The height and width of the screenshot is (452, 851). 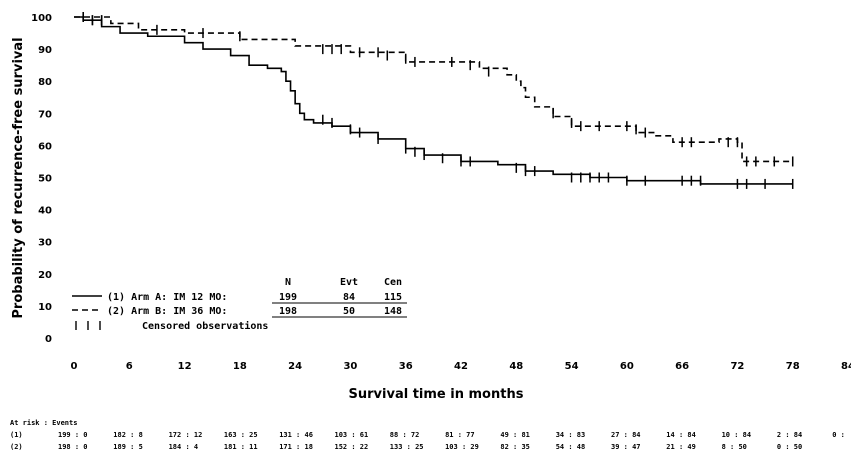 I want to click on at-risk-cell: 181 : 11, so click(x=241, y=447).